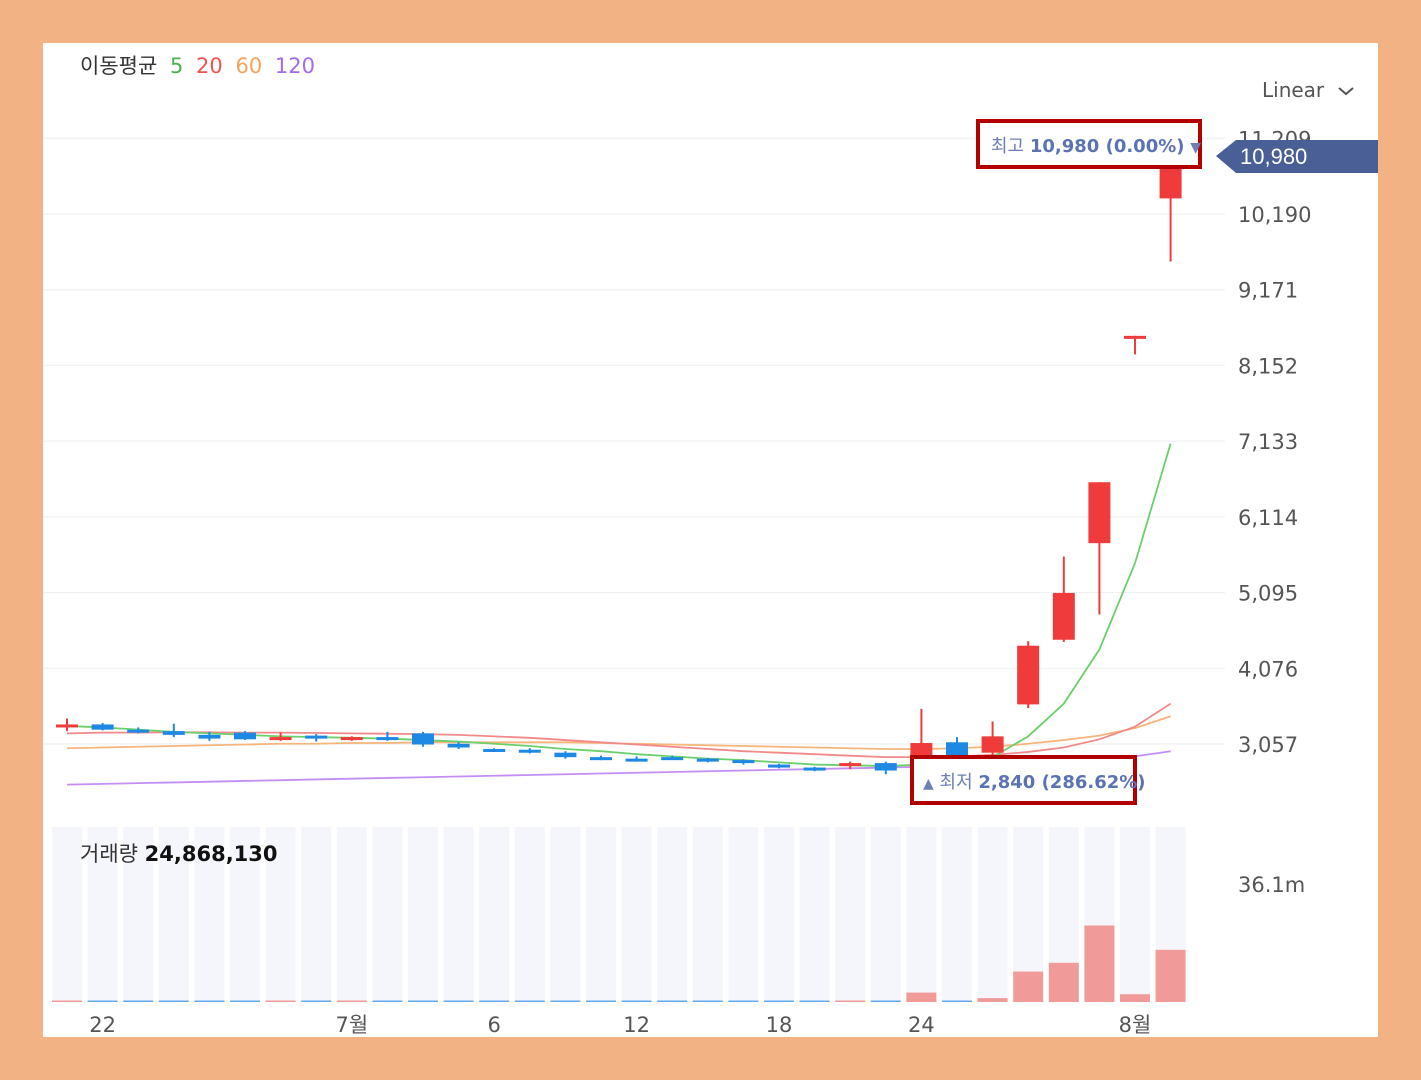  Describe the element at coordinates (619, 963) in the screenshot. I see `volume-bars` at that location.